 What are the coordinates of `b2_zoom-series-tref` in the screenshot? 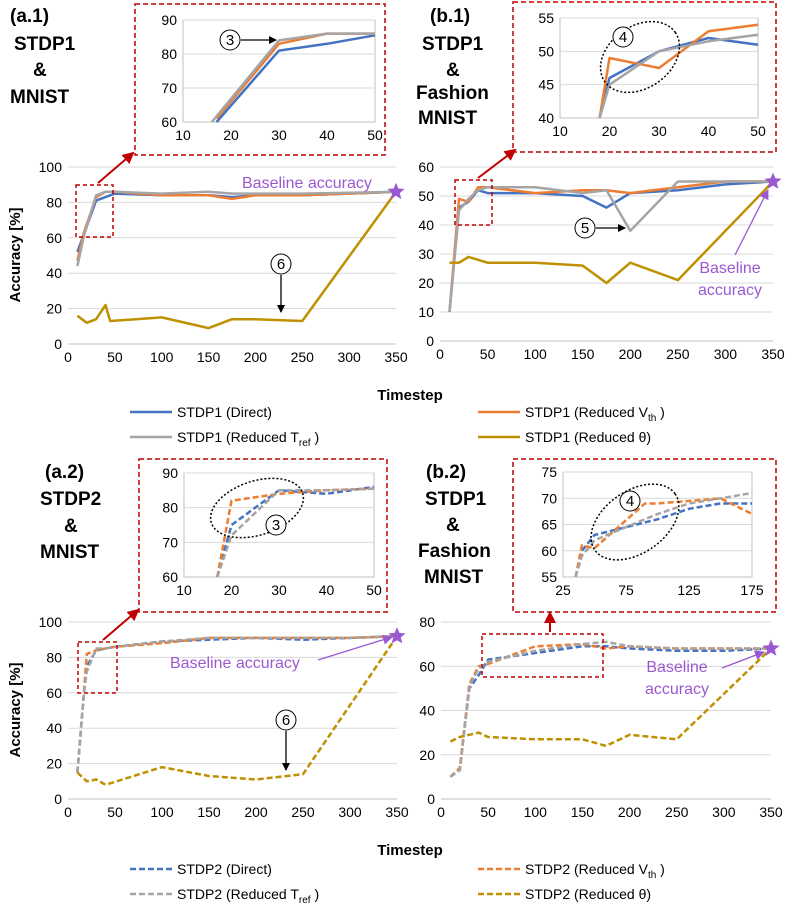 It's located at (663, 534).